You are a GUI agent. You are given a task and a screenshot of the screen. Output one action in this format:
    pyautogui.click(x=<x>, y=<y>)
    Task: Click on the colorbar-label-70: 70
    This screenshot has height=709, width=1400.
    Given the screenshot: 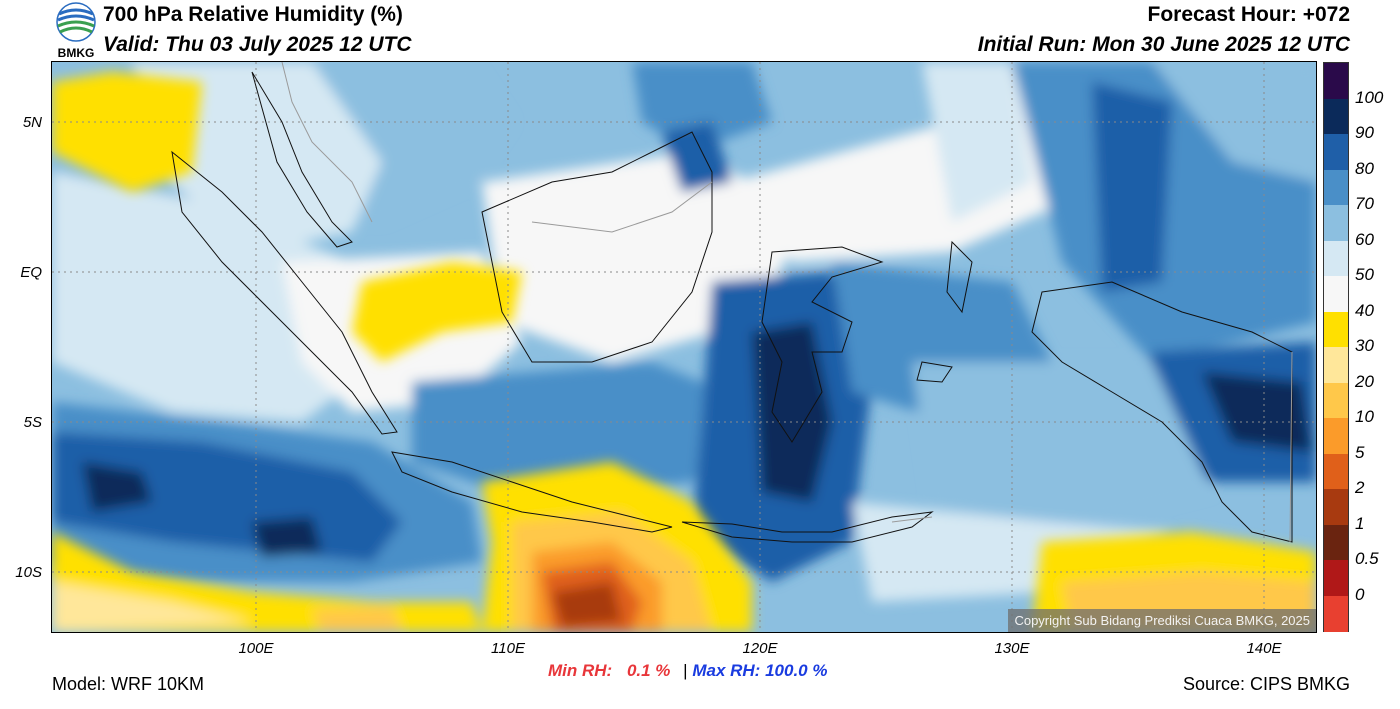 What is the action you would take?
    pyautogui.click(x=1364, y=203)
    